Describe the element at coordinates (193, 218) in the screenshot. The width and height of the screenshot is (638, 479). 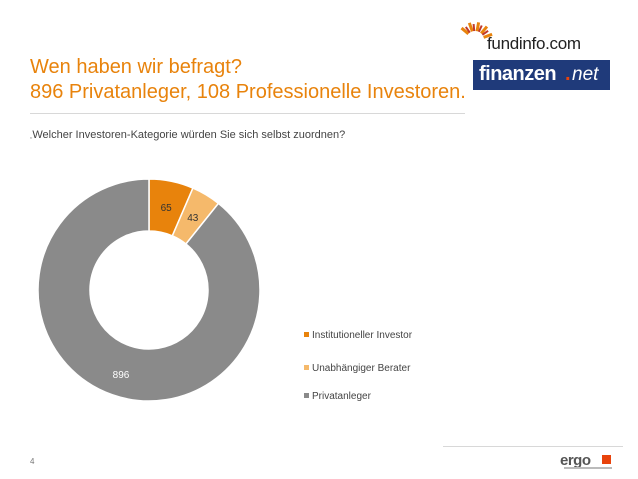
I see `data-label-advisor: 43` at that location.